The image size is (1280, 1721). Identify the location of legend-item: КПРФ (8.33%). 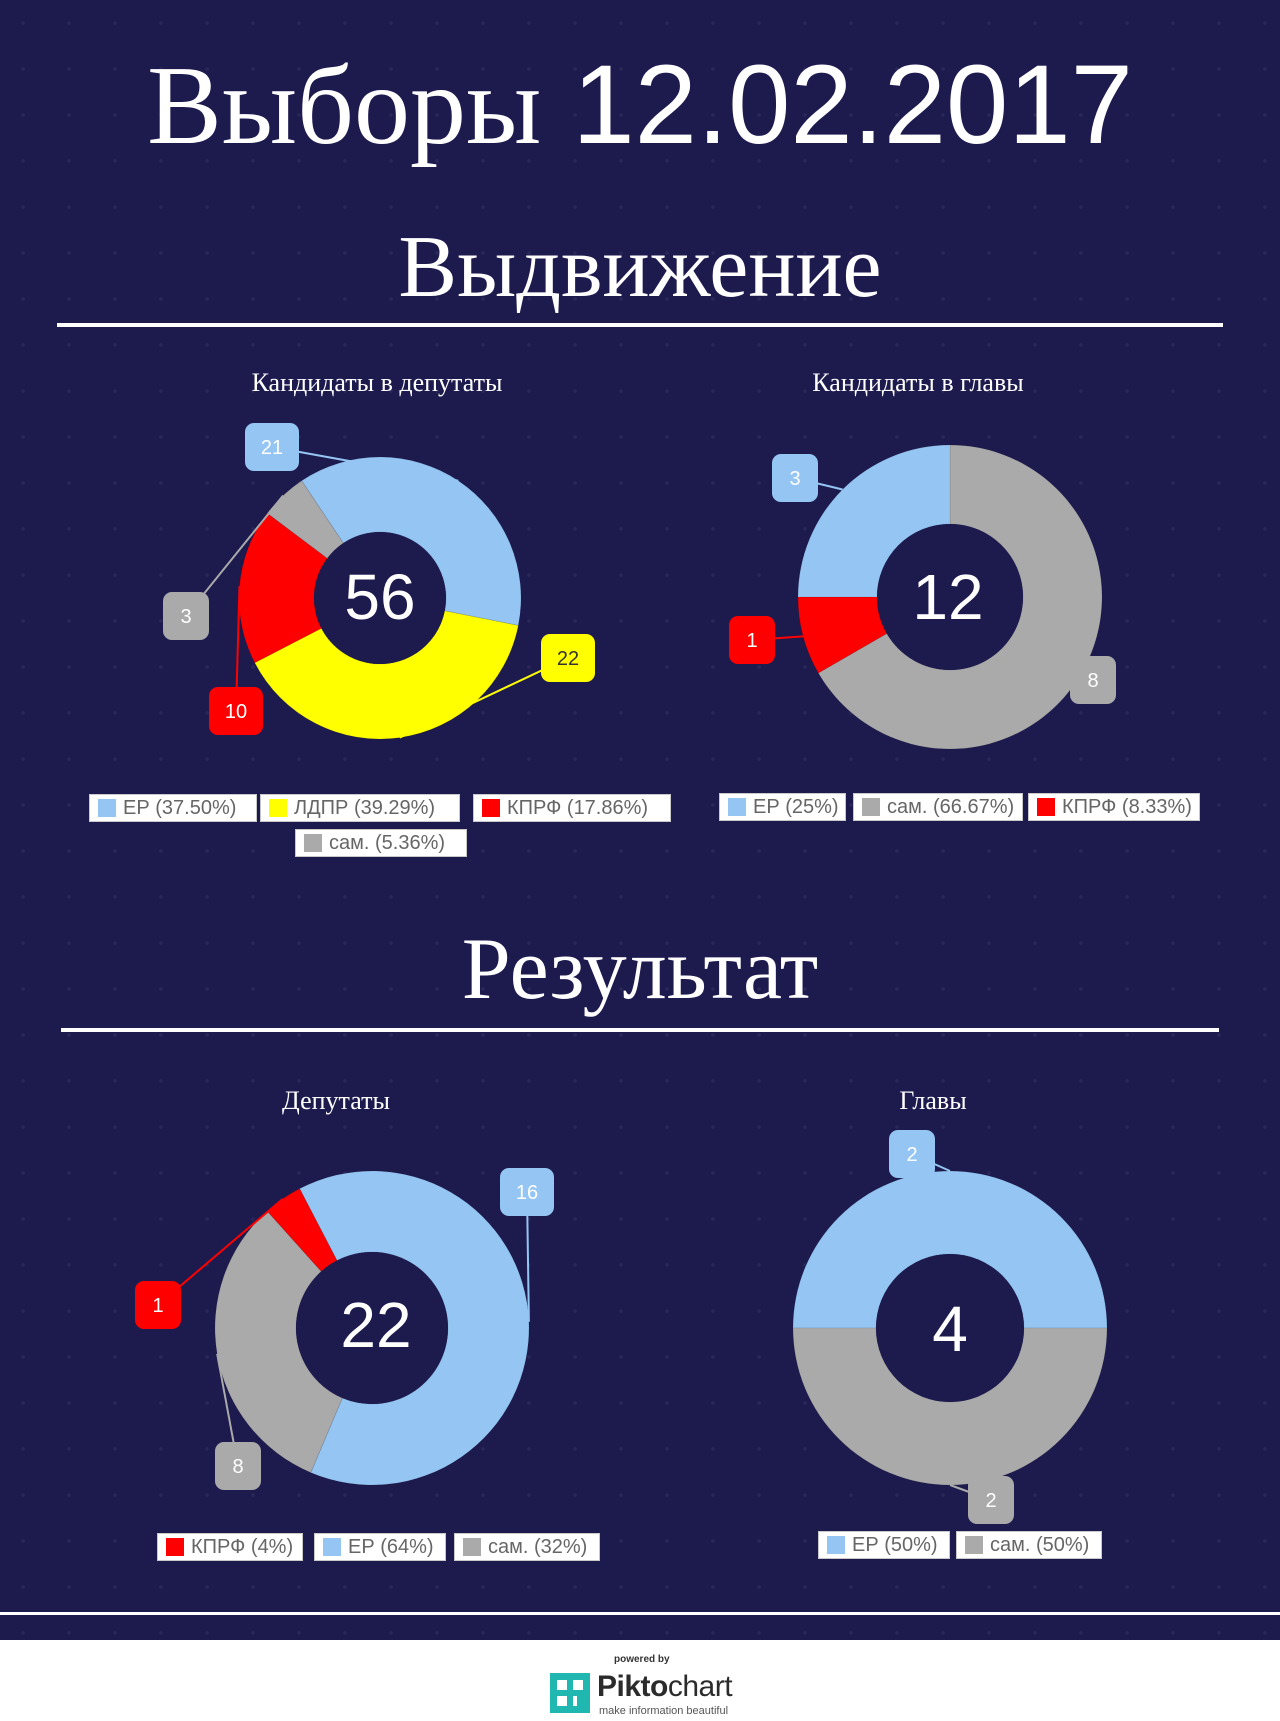
(1114, 807).